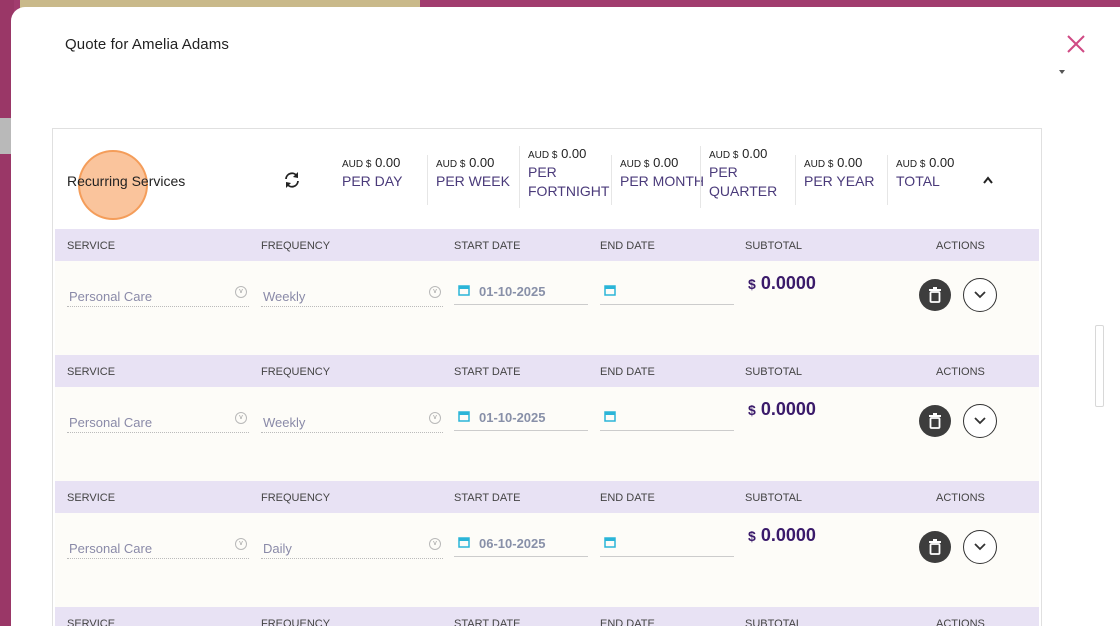 This screenshot has width=1120, height=626. I want to click on scrollbar, so click(1099, 366).